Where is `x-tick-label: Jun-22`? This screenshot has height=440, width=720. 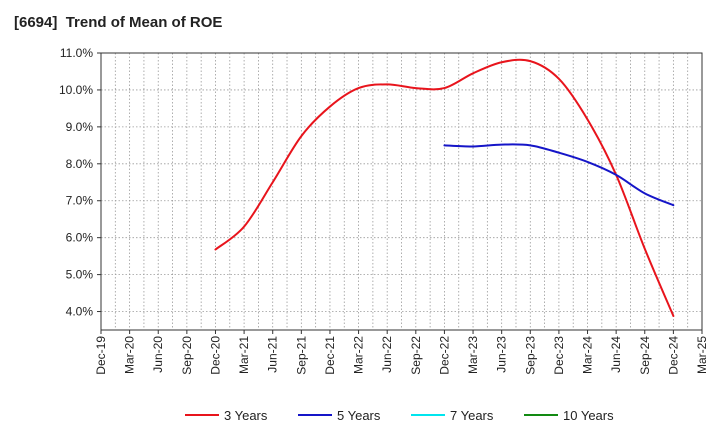
x-tick-label: Jun-22 is located at coordinates (387, 354).